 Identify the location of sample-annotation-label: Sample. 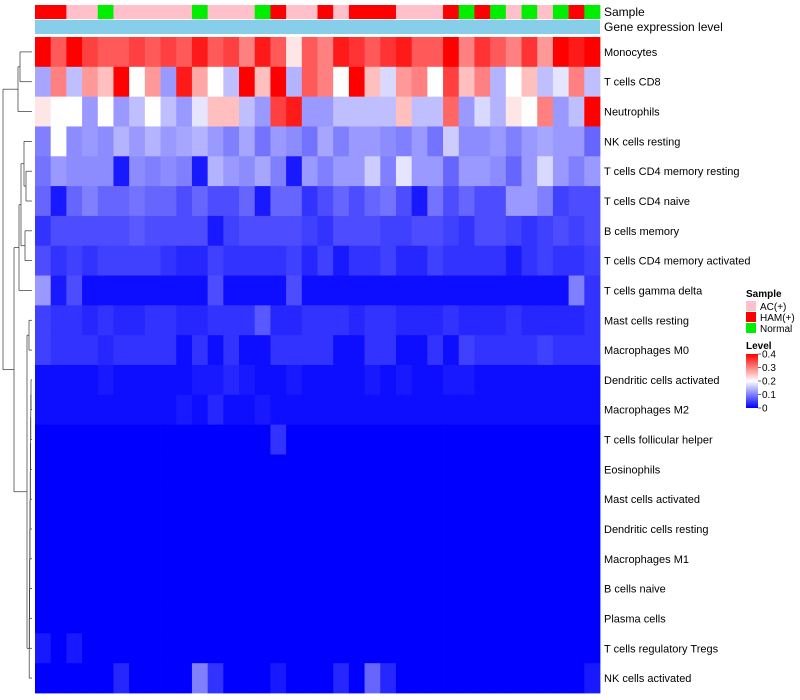
(624, 12).